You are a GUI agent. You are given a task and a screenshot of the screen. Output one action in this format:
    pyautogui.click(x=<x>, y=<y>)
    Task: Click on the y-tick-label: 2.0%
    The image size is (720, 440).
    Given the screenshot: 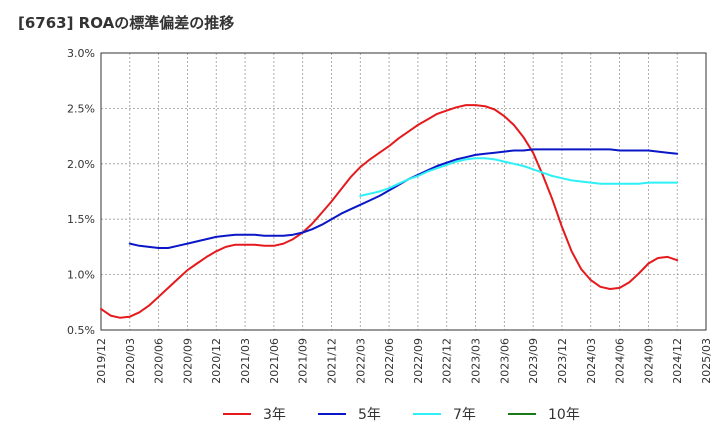 What is the action you would take?
    pyautogui.click(x=81, y=164)
    